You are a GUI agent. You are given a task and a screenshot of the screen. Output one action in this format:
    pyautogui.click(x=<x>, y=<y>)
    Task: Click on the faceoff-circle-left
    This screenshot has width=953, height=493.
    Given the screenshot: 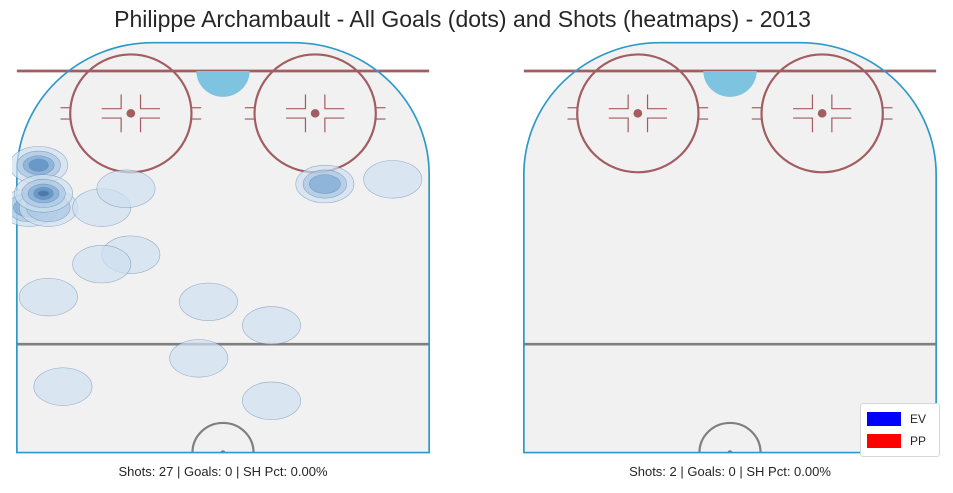 What is the action you would take?
    pyautogui.click(x=638, y=113)
    